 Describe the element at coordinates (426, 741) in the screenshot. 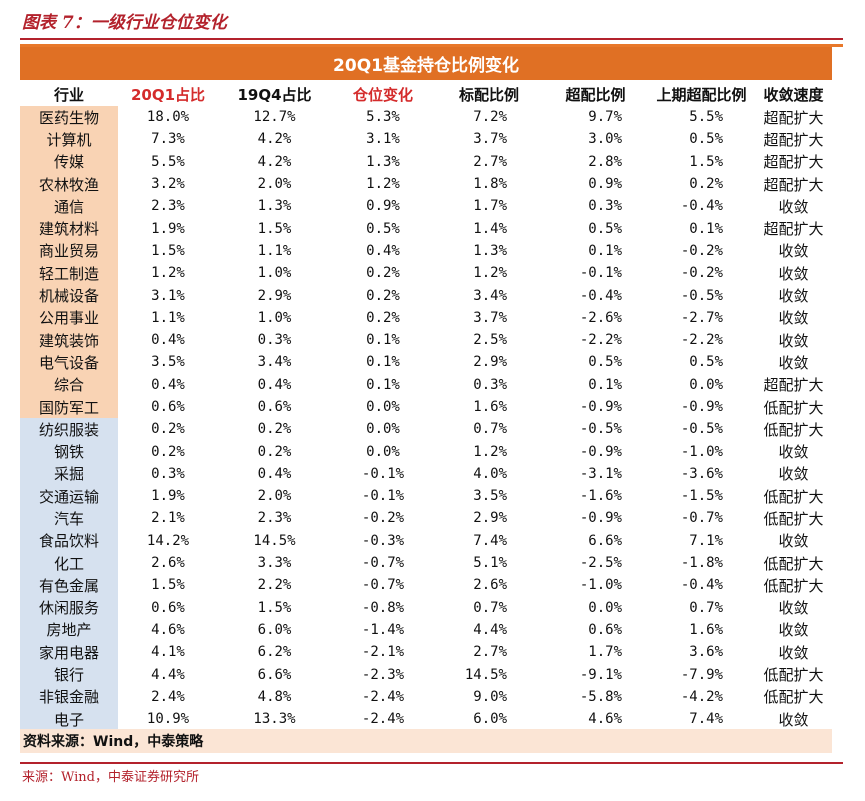

I see `table-source-note: 资料来源：Wind，中泰策略` at that location.